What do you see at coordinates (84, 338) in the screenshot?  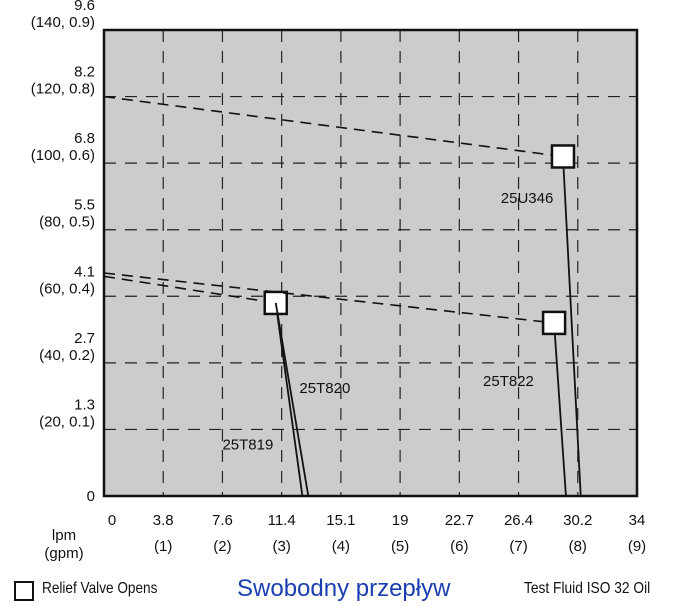 I see `y-tick-label: 2.7` at bounding box center [84, 338].